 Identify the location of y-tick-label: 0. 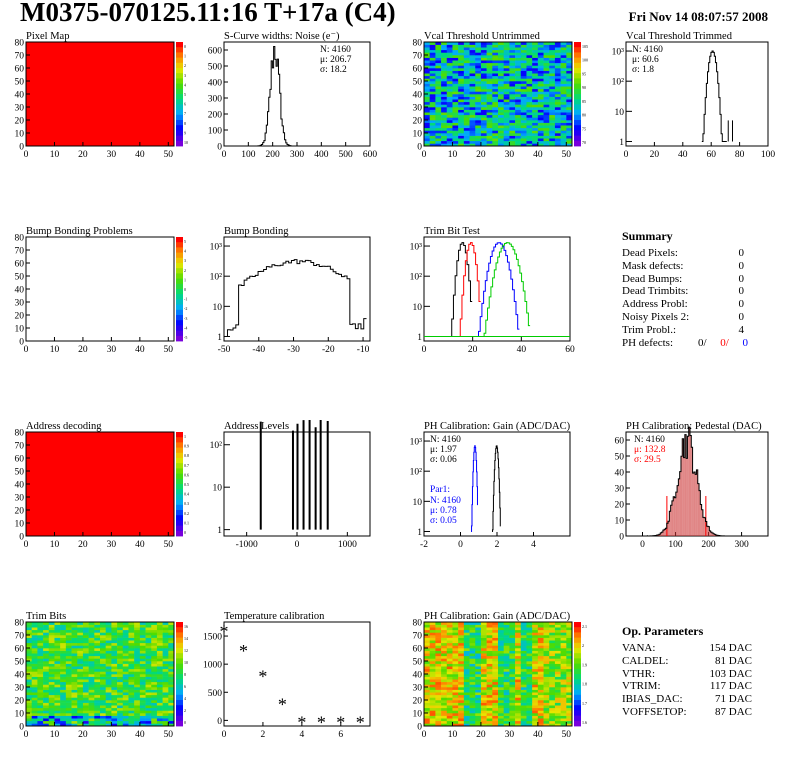
(21, 538).